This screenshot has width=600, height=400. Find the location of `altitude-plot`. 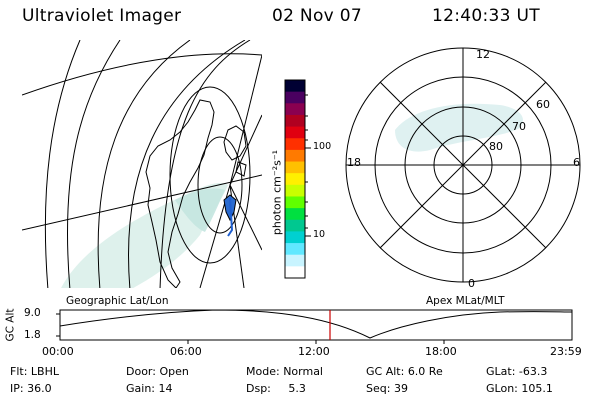

altitude-plot is located at coordinates (314, 326).